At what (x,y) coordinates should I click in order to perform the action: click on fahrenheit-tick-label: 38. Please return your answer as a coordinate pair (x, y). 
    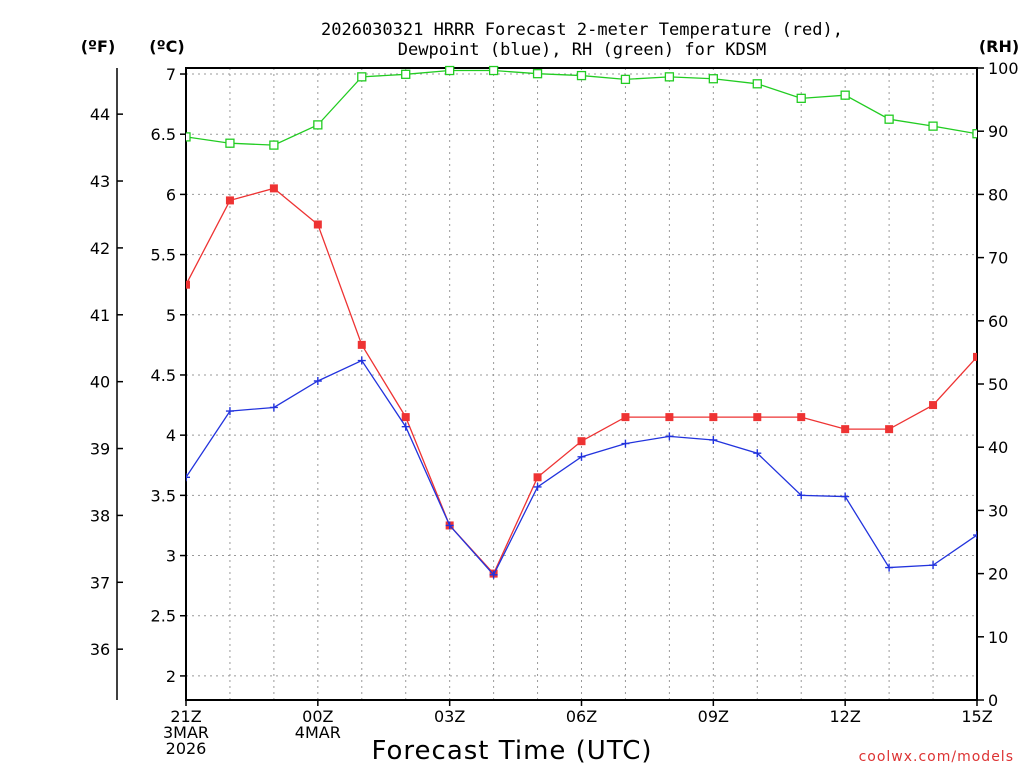
    Looking at the image, I should click on (100, 515).